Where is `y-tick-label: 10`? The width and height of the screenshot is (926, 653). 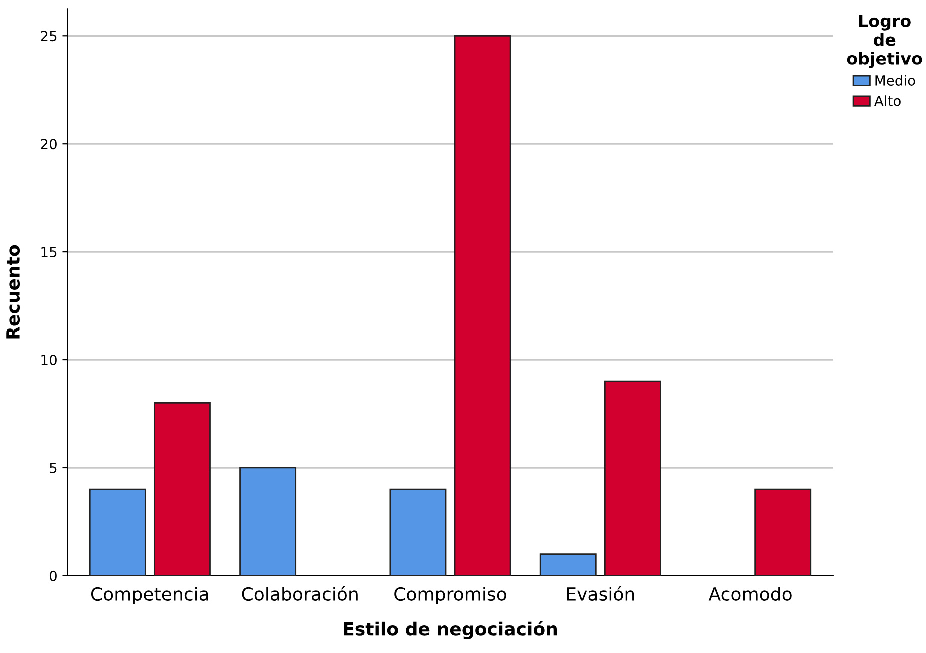
y-tick-label: 10 is located at coordinates (49, 360).